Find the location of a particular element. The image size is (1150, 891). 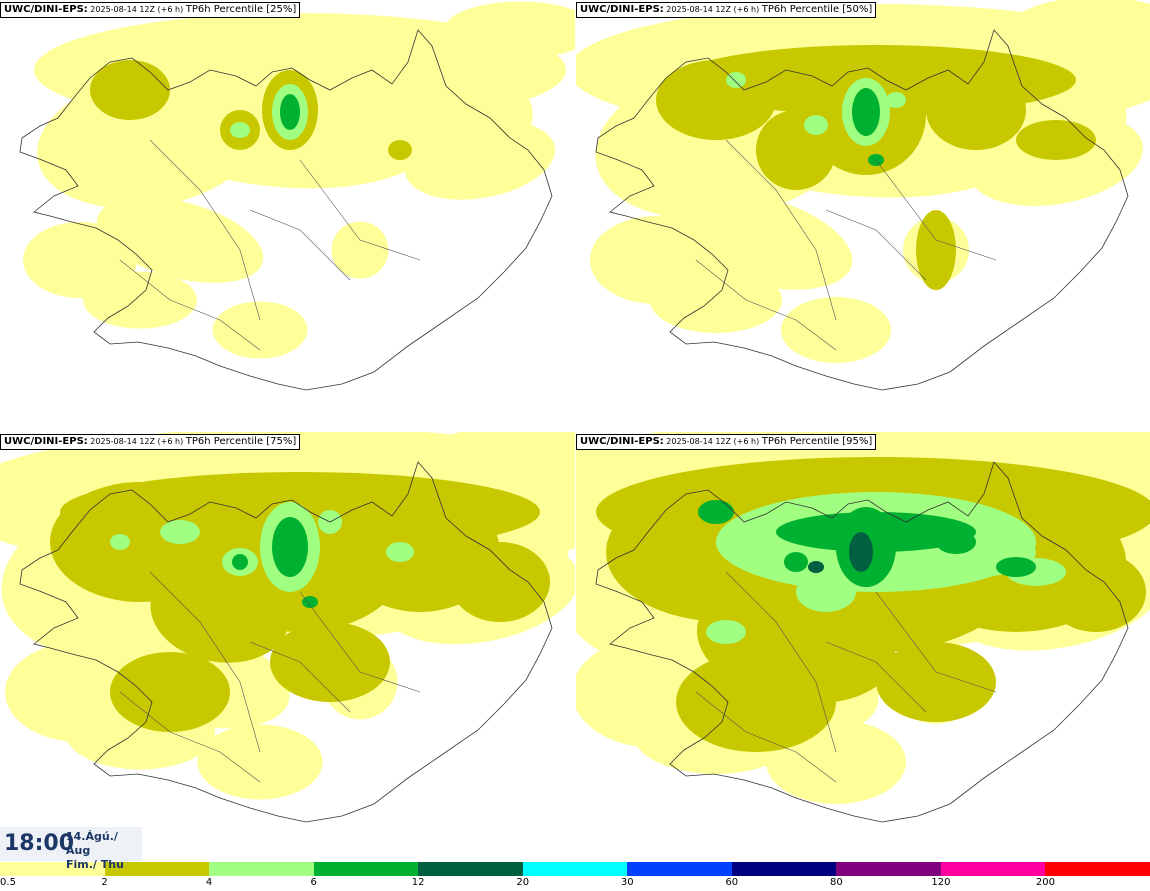

legend-tick-label: 4 is located at coordinates (209, 882).